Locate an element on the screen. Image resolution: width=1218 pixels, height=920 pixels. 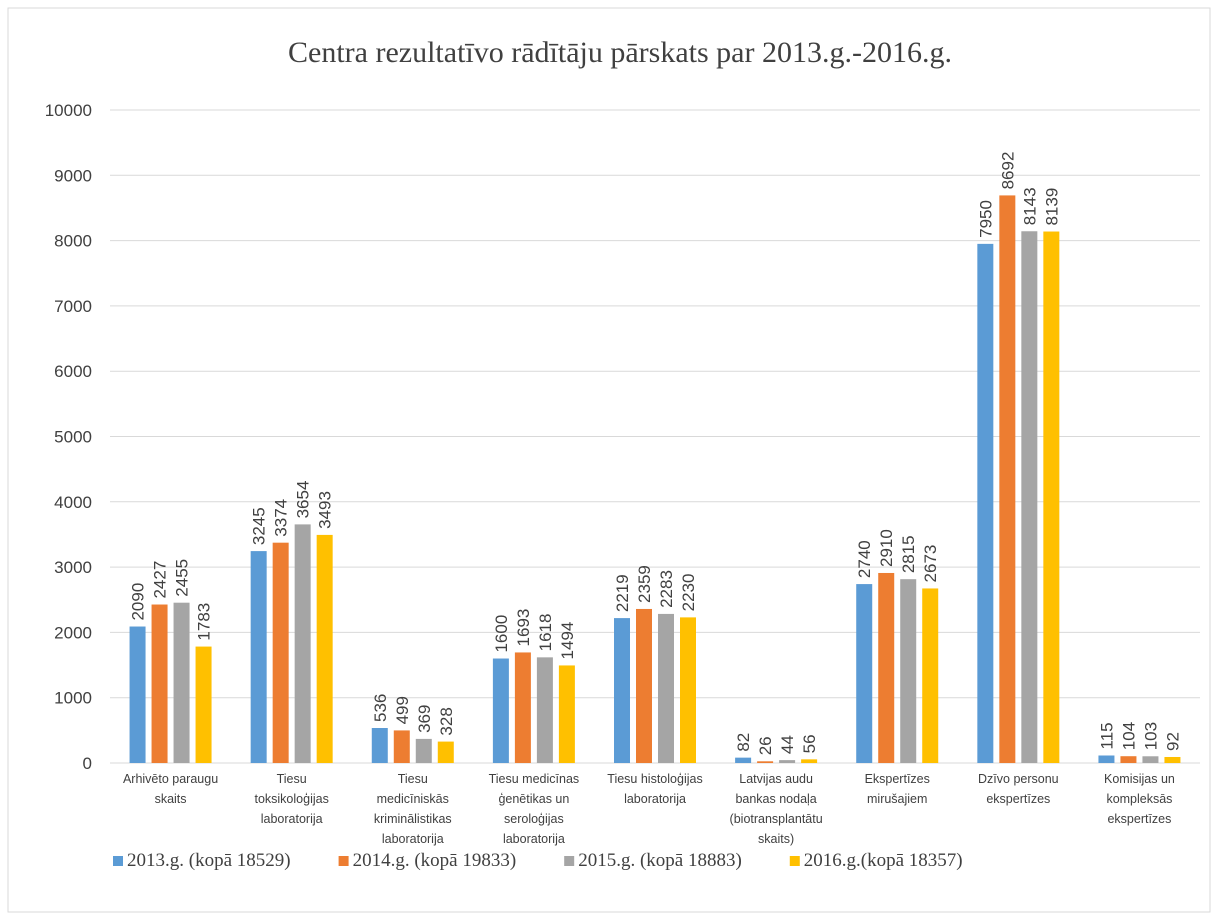
value-label: 2230 is located at coordinates (688, 593).